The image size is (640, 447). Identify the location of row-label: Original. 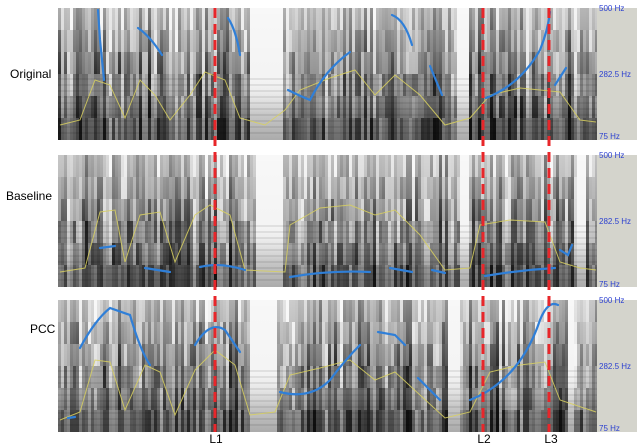
(30, 74).